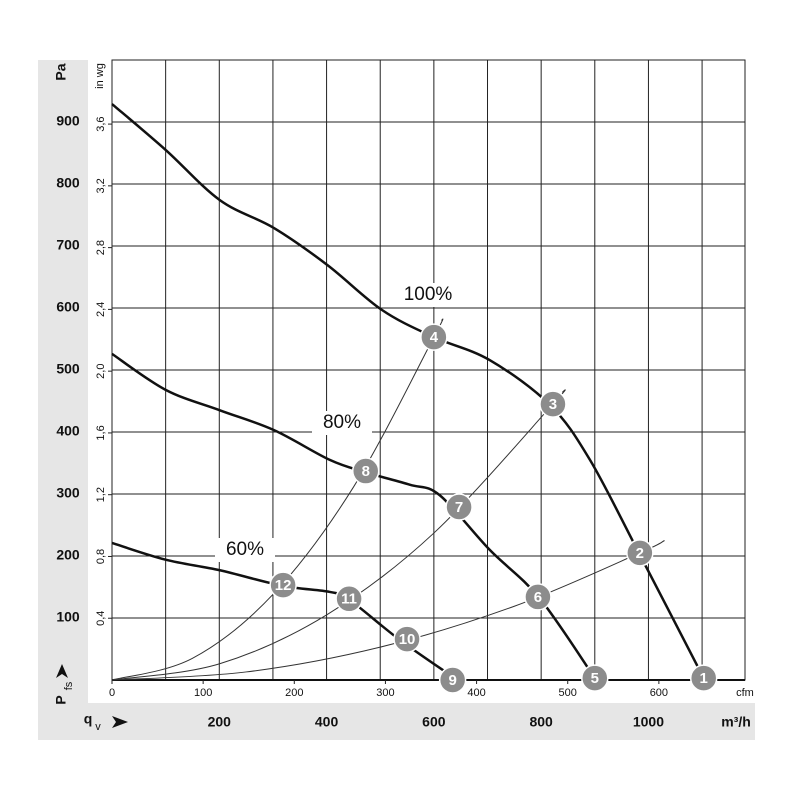 The width and height of the screenshot is (800, 800). What do you see at coordinates (101, 618) in the screenshot?
I see `y2-tick-label: 0,4` at bounding box center [101, 618].